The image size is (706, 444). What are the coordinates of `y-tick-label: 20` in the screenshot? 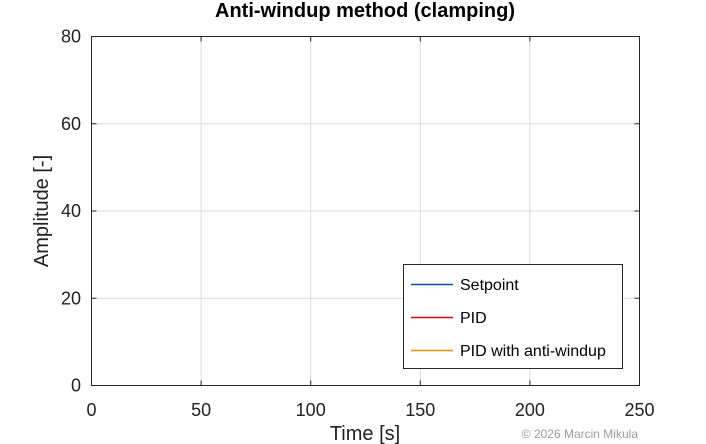 It's located at (71, 298).